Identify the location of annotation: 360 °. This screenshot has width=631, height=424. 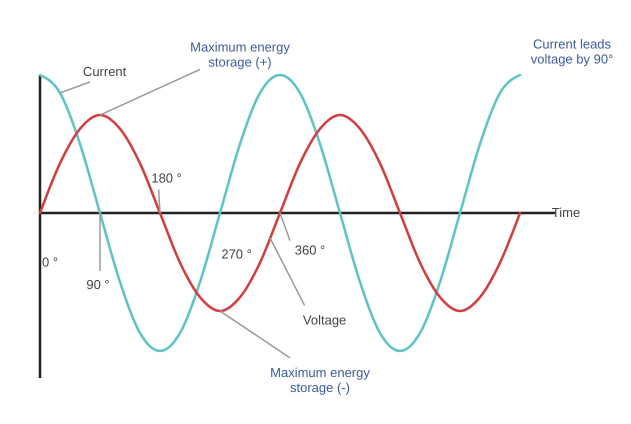
(310, 250).